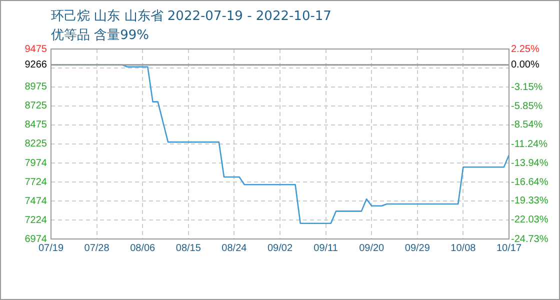 The image size is (560, 300). What do you see at coordinates (36, 144) in the screenshot?
I see `y-tick-label: 8225` at bounding box center [36, 144].